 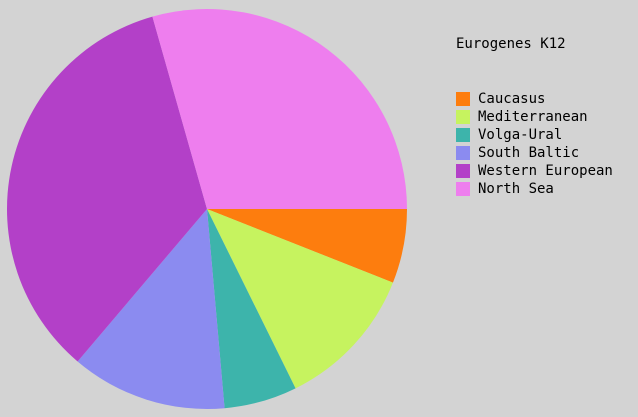 I want to click on legend-label-volga-ural: Volga-Ural, so click(x=520, y=135).